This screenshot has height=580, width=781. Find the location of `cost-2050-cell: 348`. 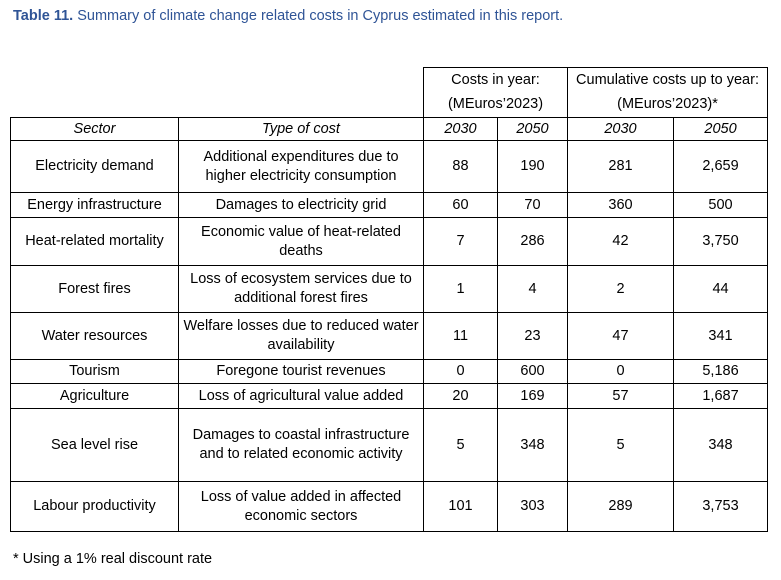

cost-2050-cell: 348 is located at coordinates (532, 445).